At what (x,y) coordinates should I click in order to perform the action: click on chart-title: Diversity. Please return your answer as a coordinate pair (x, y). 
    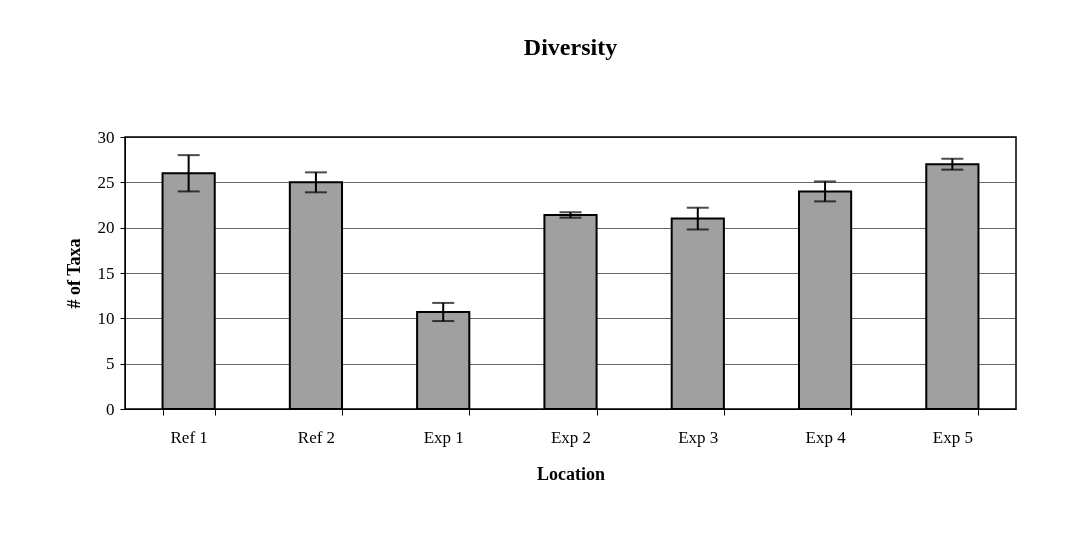
    Looking at the image, I should click on (570, 47).